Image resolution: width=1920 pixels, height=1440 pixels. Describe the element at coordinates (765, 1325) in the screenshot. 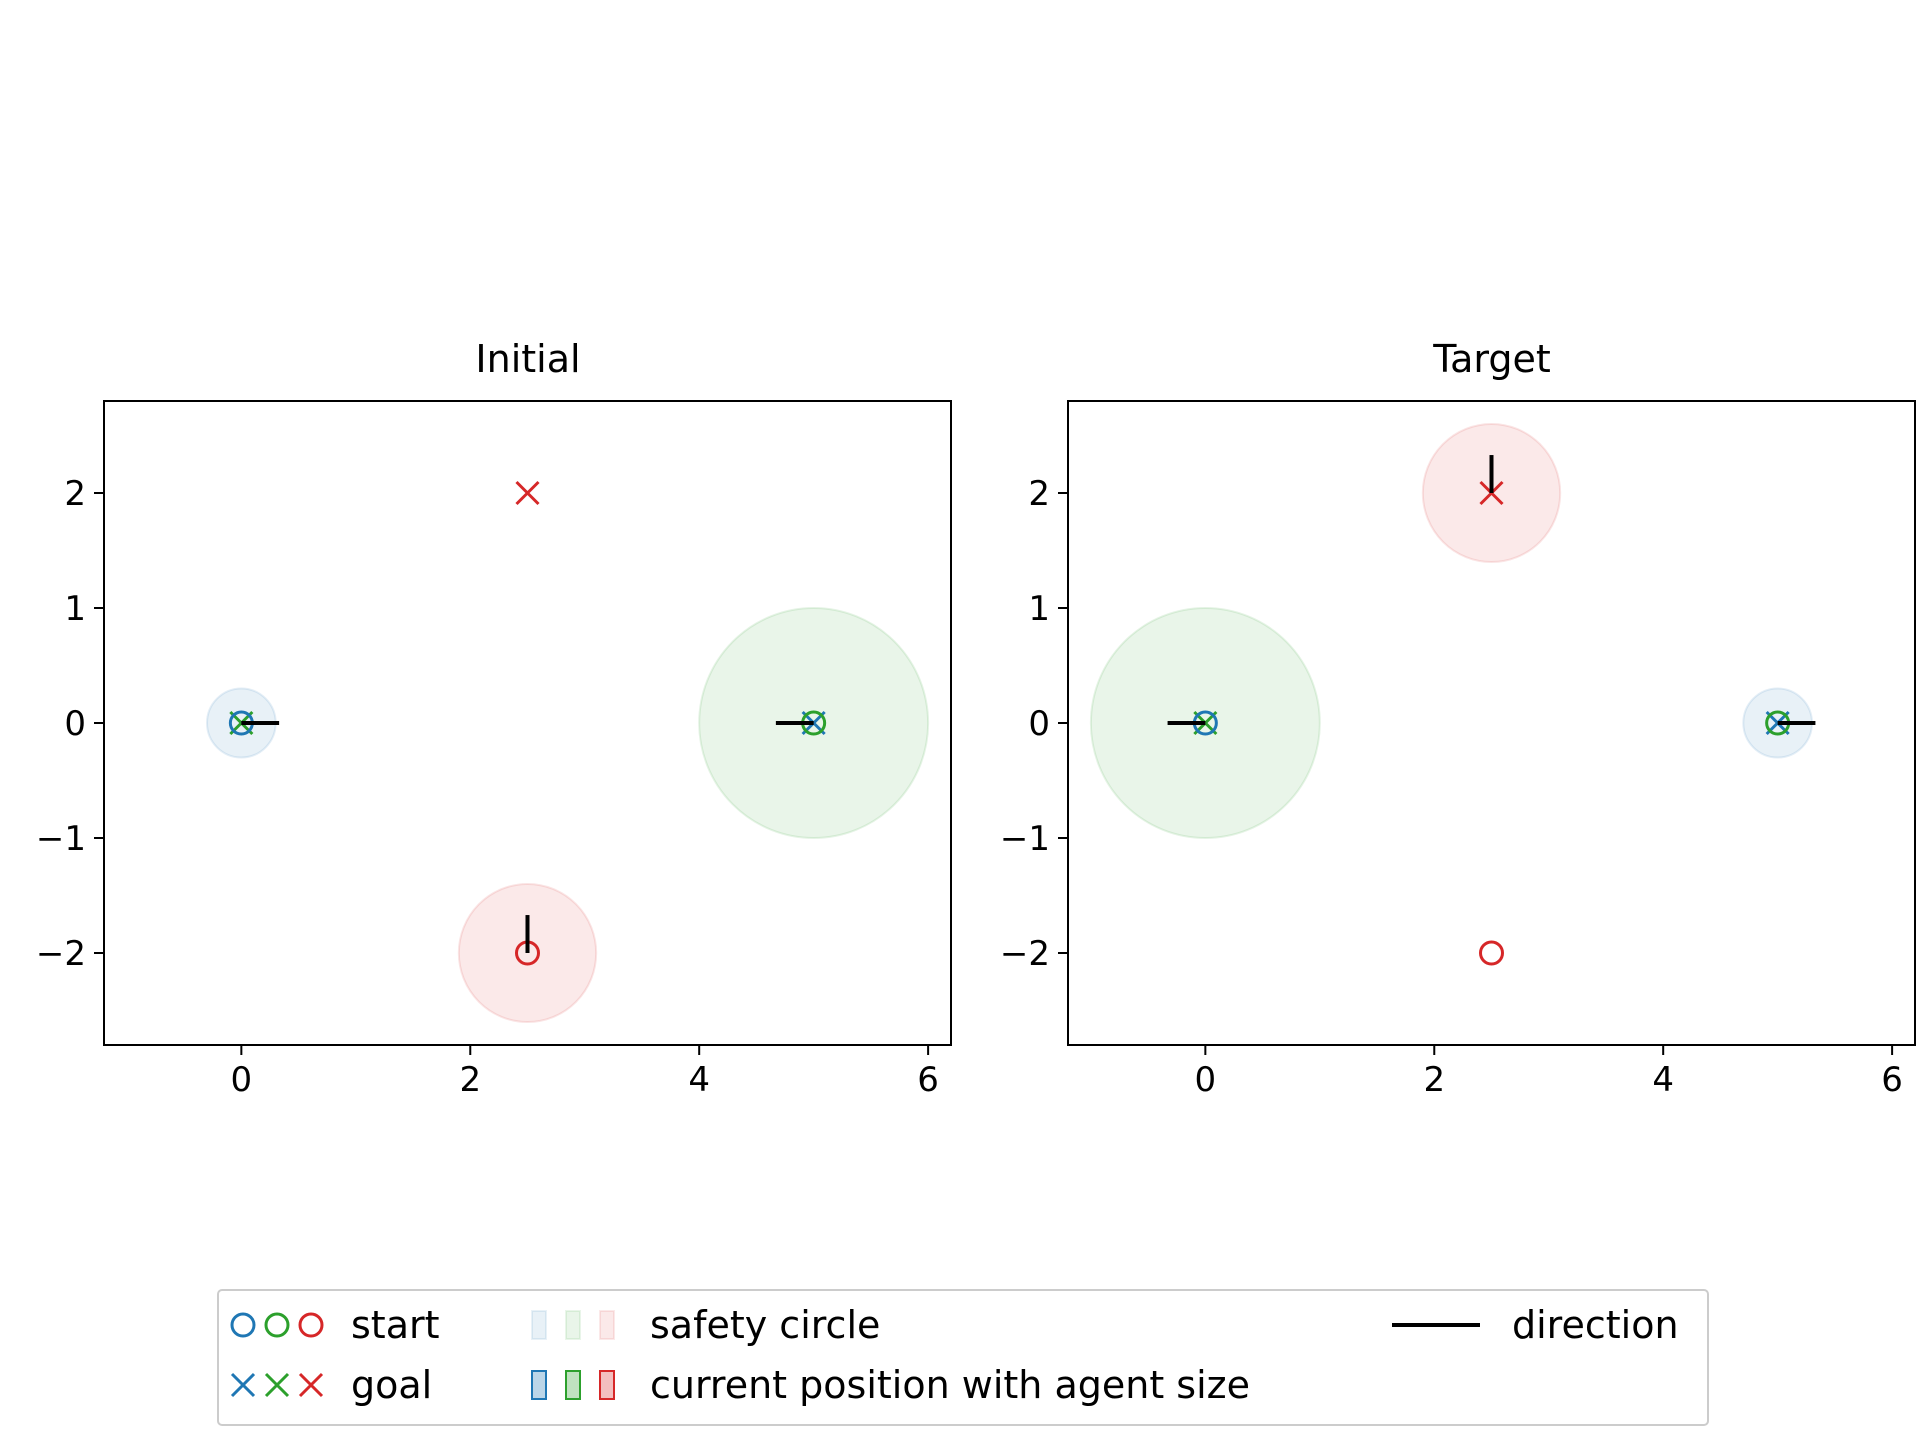

I see `legend-safety-label: safety circle` at that location.